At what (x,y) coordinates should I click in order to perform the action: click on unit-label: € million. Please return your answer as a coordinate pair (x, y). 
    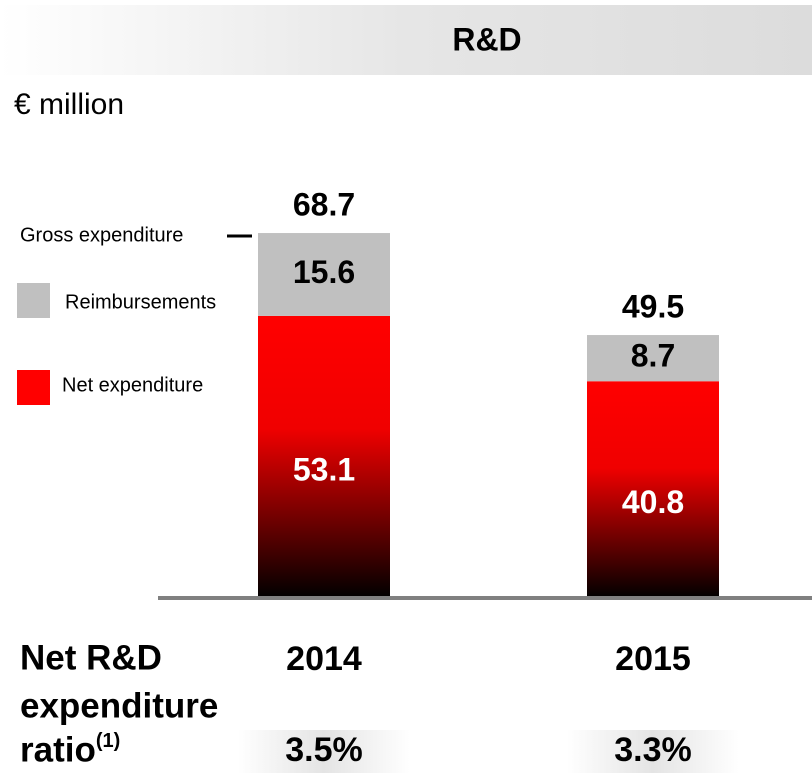
    Looking at the image, I should click on (69, 104).